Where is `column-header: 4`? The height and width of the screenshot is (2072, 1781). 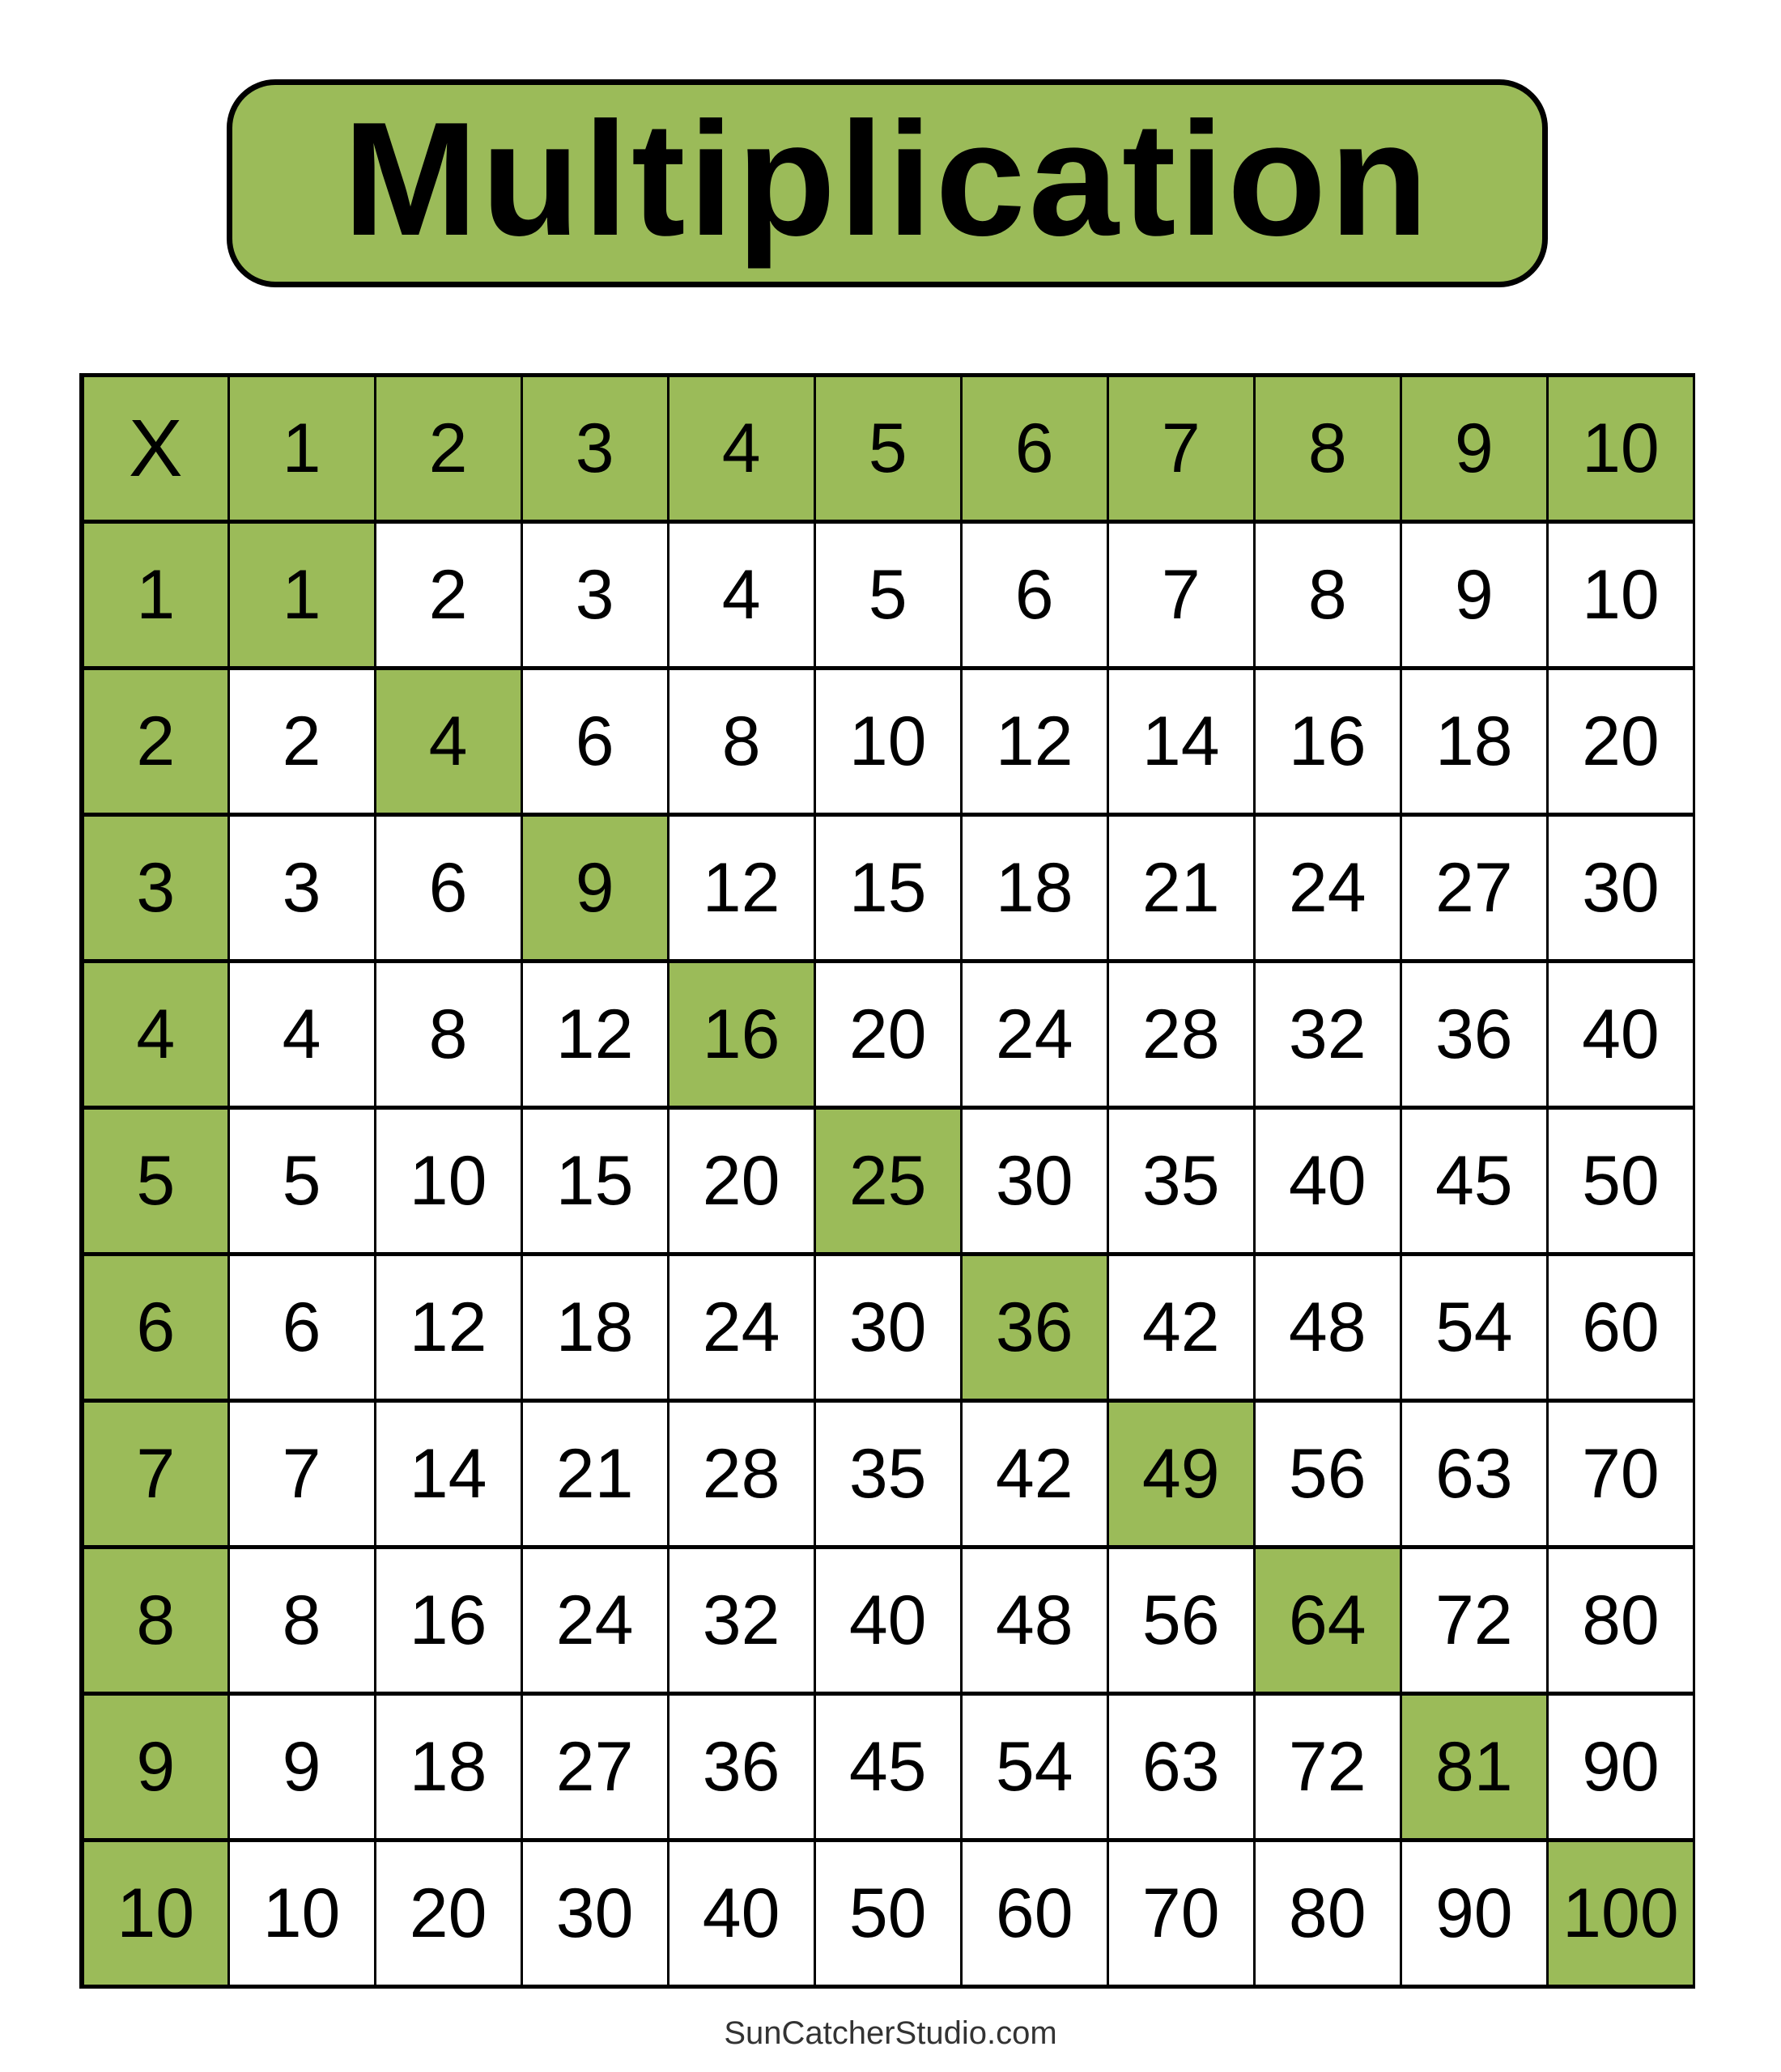
column-header: 4 is located at coordinates (741, 448).